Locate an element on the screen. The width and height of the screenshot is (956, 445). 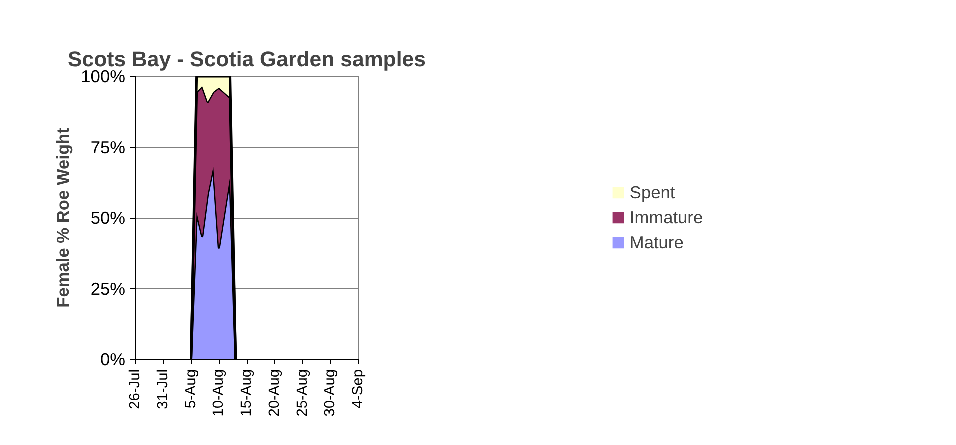
x-tick-label: 20-Aug is located at coordinates (274, 393).